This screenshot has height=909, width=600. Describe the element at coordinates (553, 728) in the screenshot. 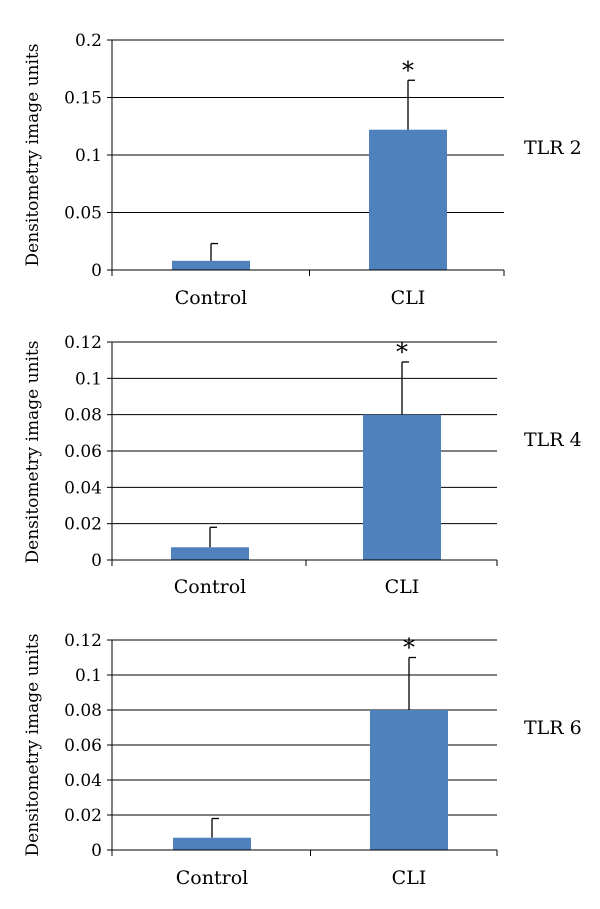

I see `panel-label: TLR 6` at that location.